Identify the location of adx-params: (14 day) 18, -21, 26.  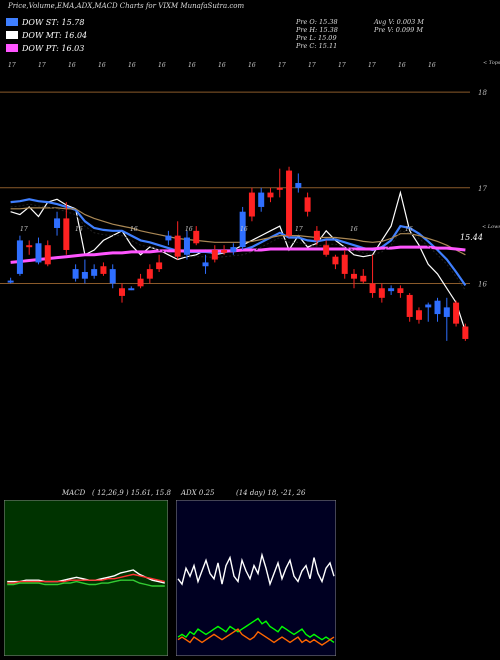
(271, 493).